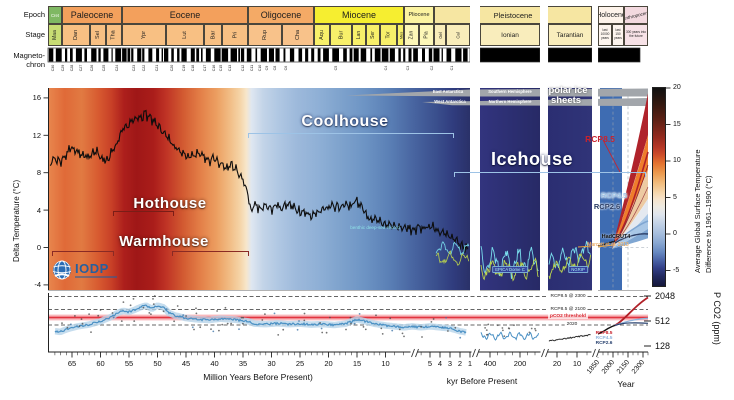 This screenshot has width=734, height=400. What do you see at coordinates (675, 197) in the screenshot?
I see `colorbar-tick-label-5: 5` at bounding box center [675, 197].